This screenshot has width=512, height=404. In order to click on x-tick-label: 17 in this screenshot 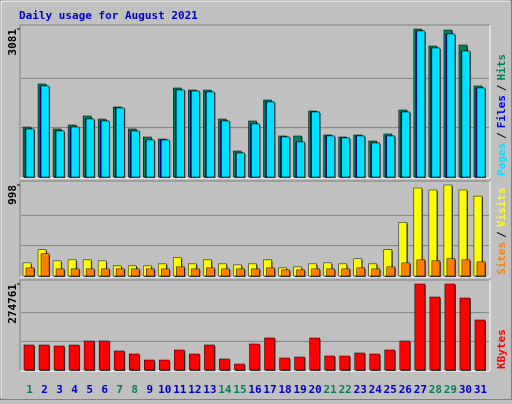, I will do `click(269, 389)`.